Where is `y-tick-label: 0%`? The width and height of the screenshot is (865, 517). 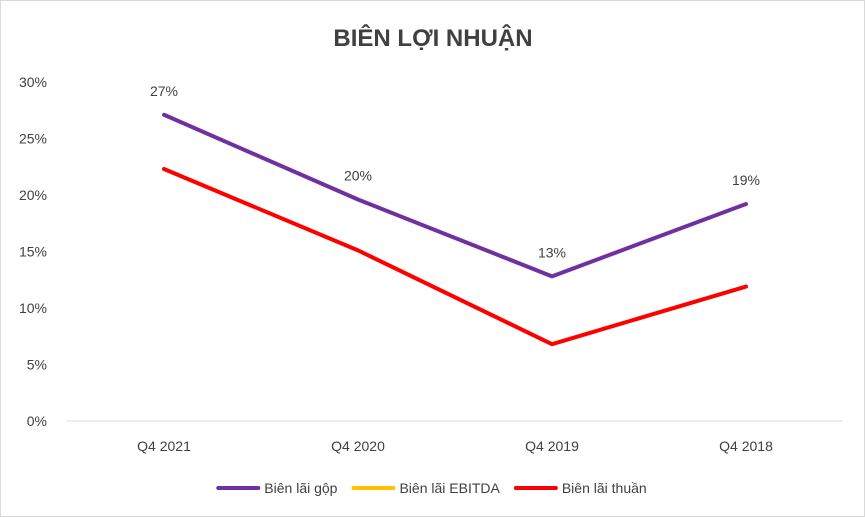 y-tick-label: 0% is located at coordinates (37, 421).